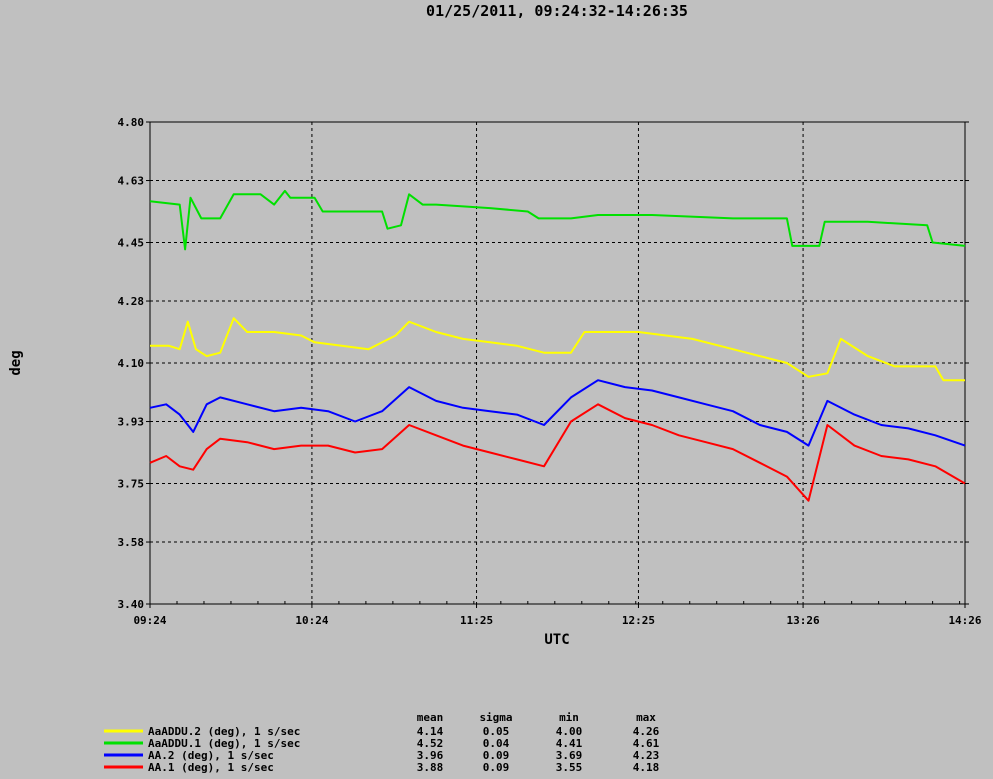  Describe the element at coordinates (803, 620) in the screenshot. I see `x-tick-label: 13:26` at that location.